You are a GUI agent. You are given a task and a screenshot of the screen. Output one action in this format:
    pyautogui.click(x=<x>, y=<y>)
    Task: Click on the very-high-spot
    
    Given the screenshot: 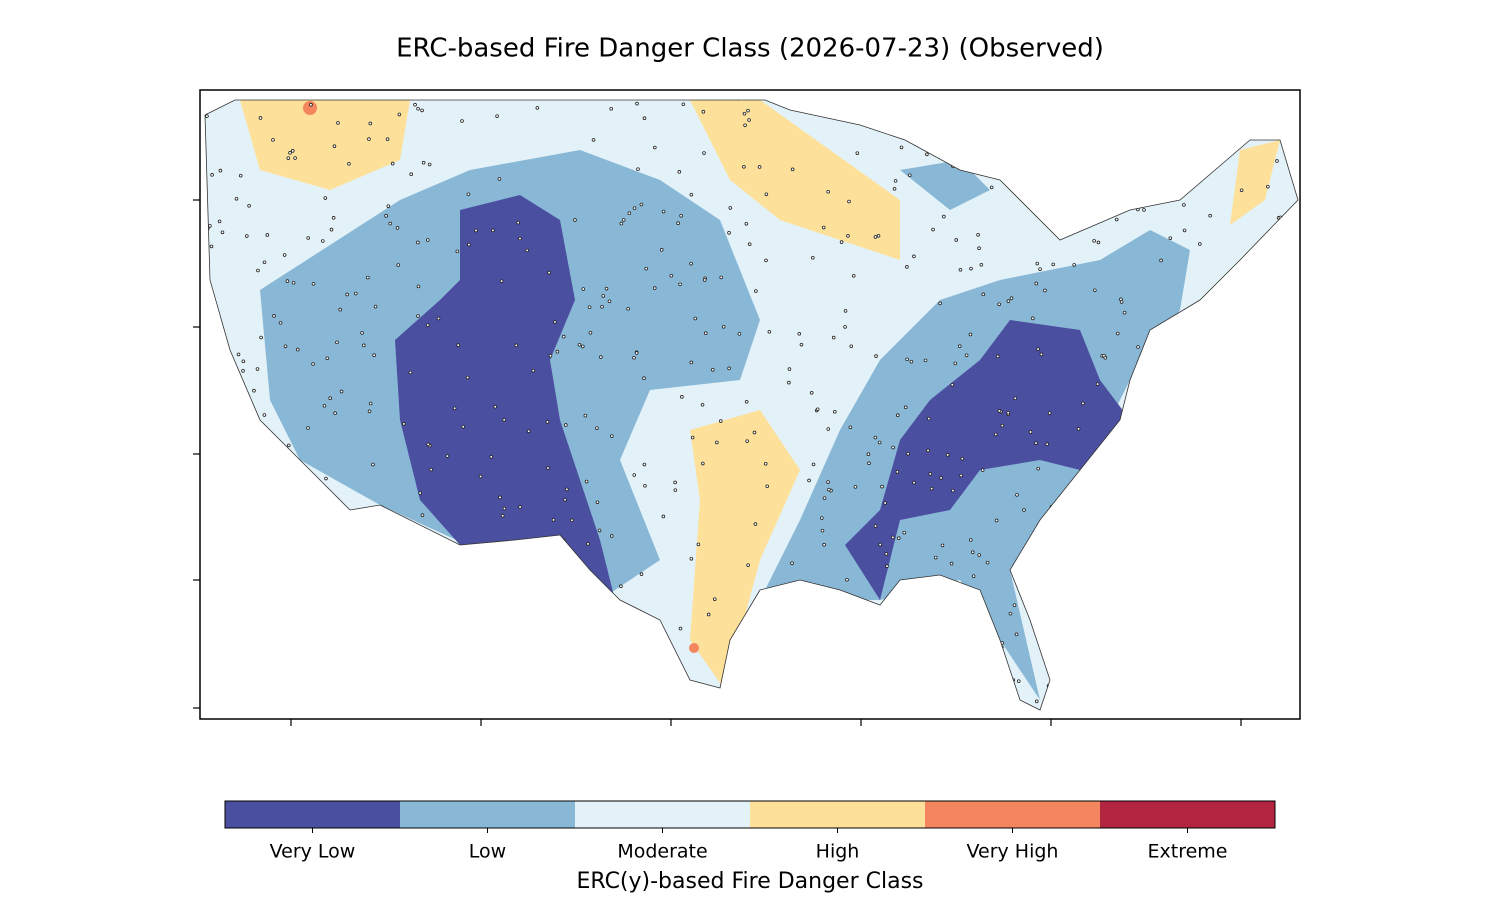 What is the action you would take?
    pyautogui.click(x=310, y=108)
    